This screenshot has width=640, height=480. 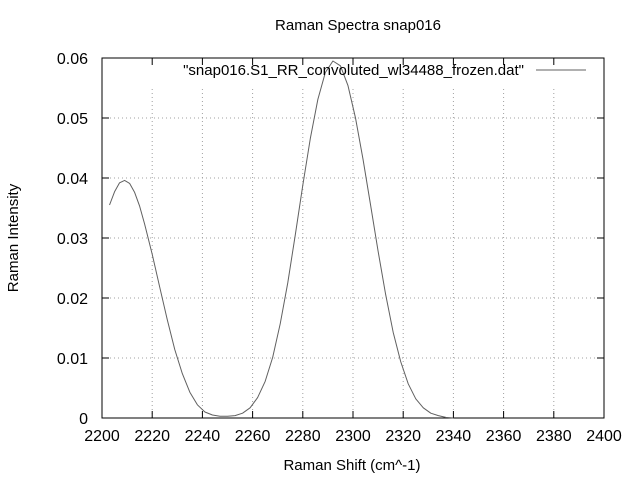 I want to click on x-tick-label: 2360, so click(x=504, y=436).